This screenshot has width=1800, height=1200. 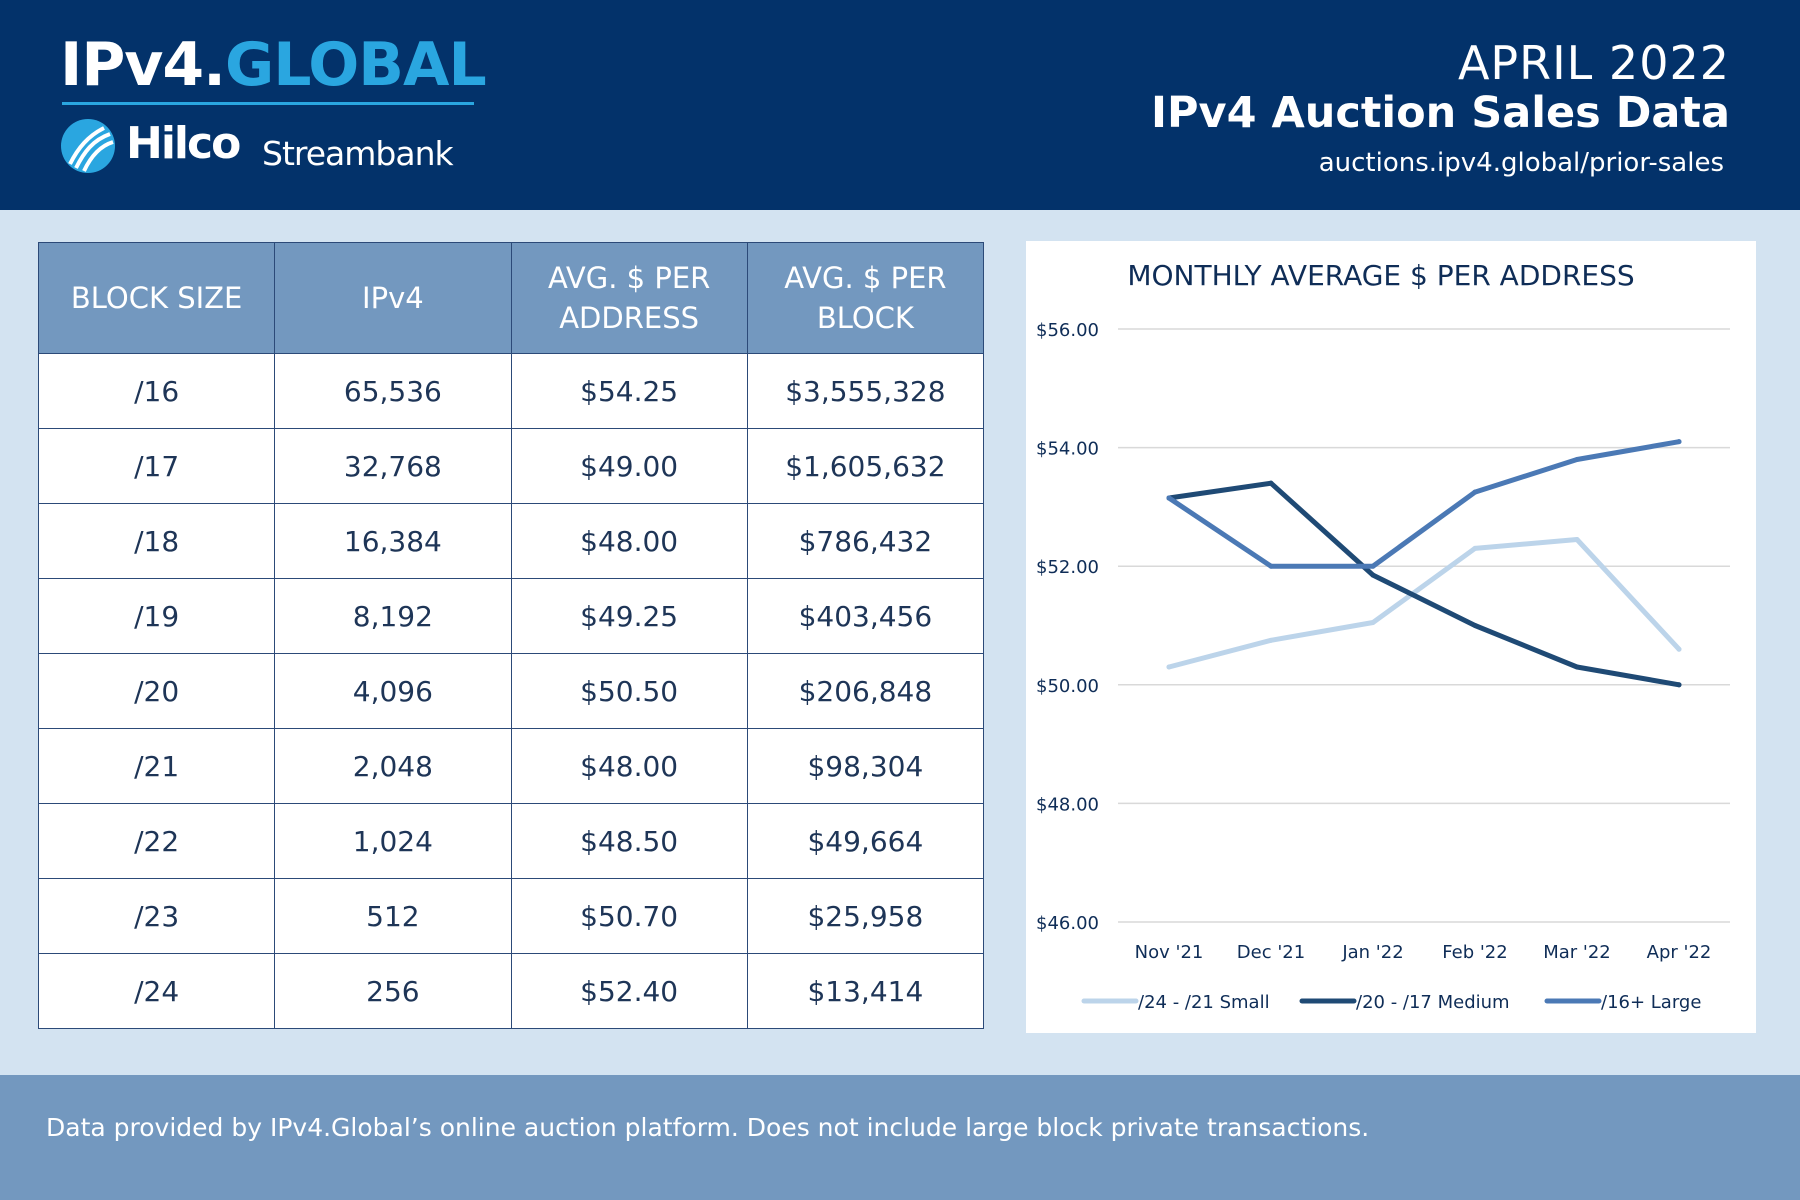 What do you see at coordinates (865, 841) in the screenshot?
I see `cell-avg-per-block: $49,664` at bounding box center [865, 841].